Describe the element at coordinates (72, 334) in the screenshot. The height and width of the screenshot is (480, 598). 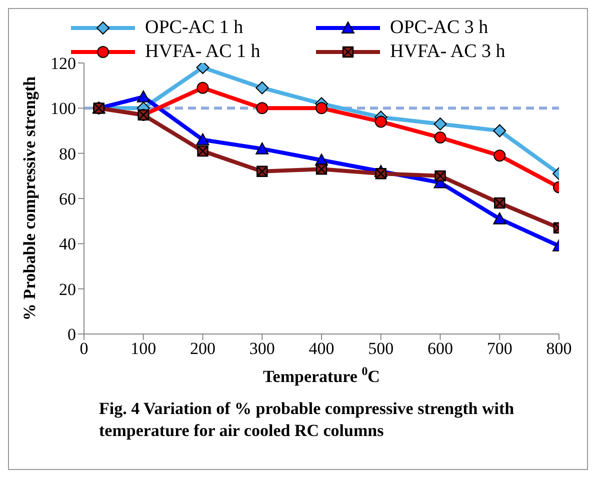
I see `y-tick-label: 0` at that location.